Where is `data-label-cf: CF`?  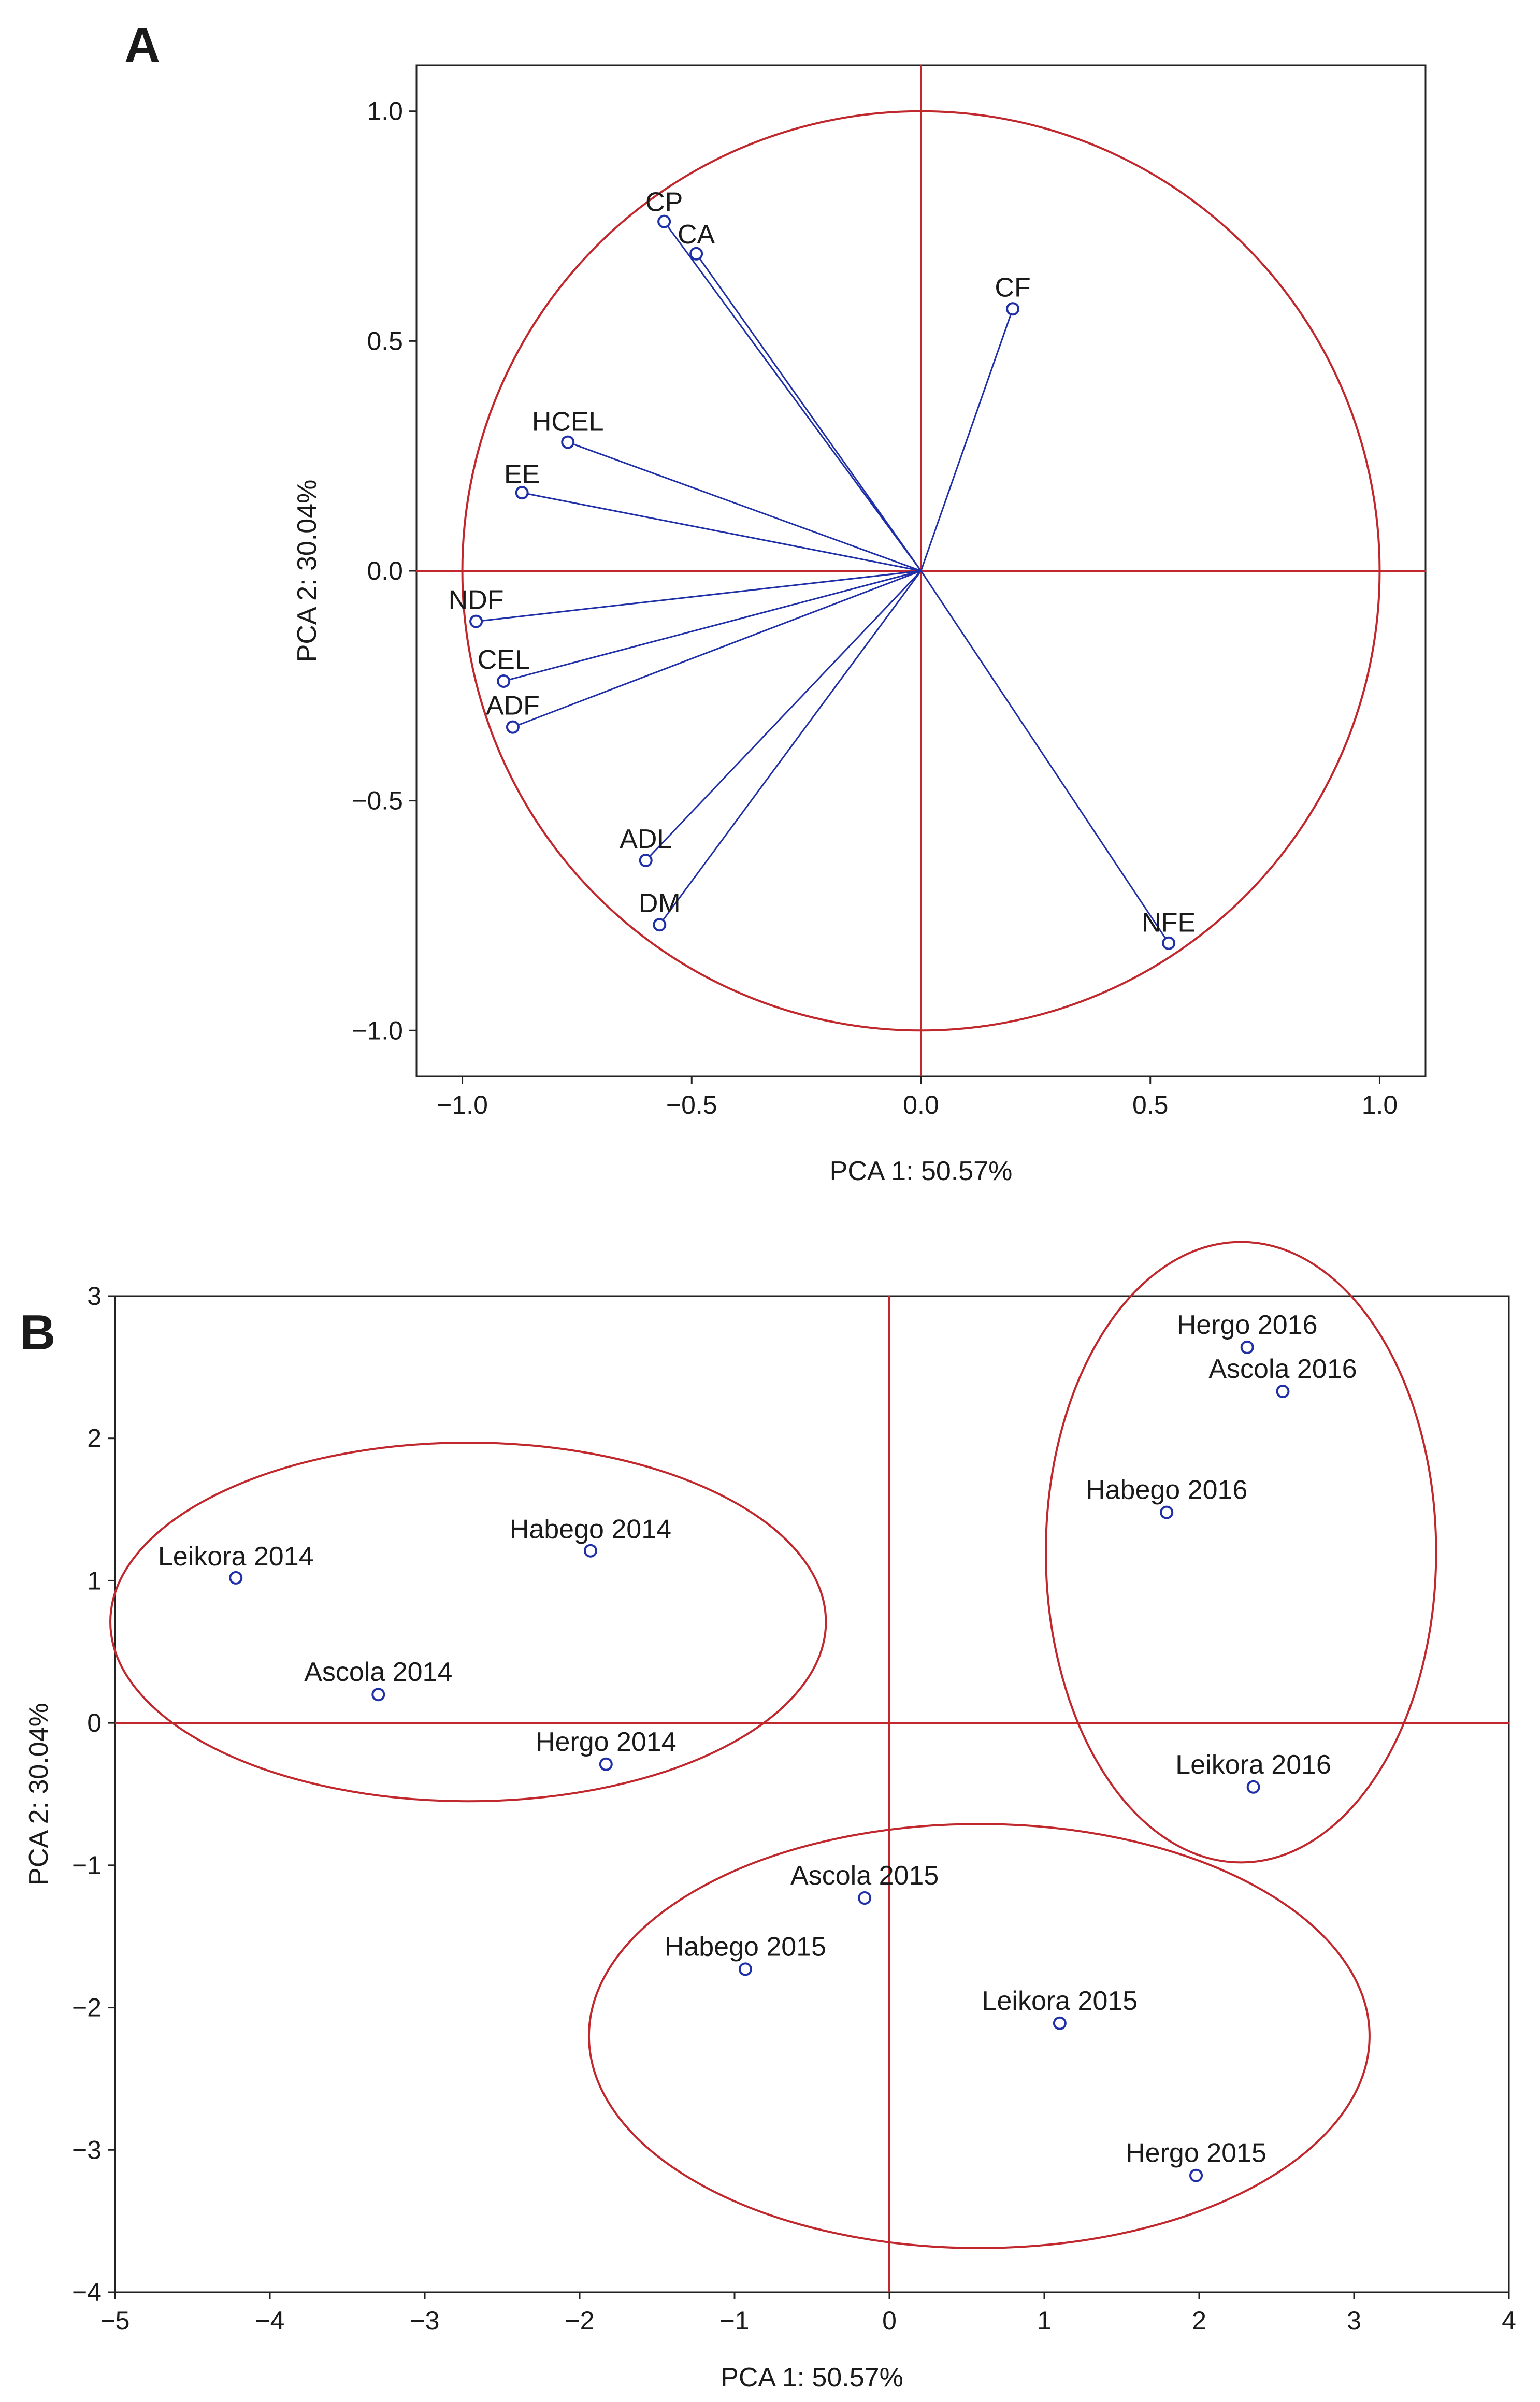 data-label-cf: CF is located at coordinates (1012, 287).